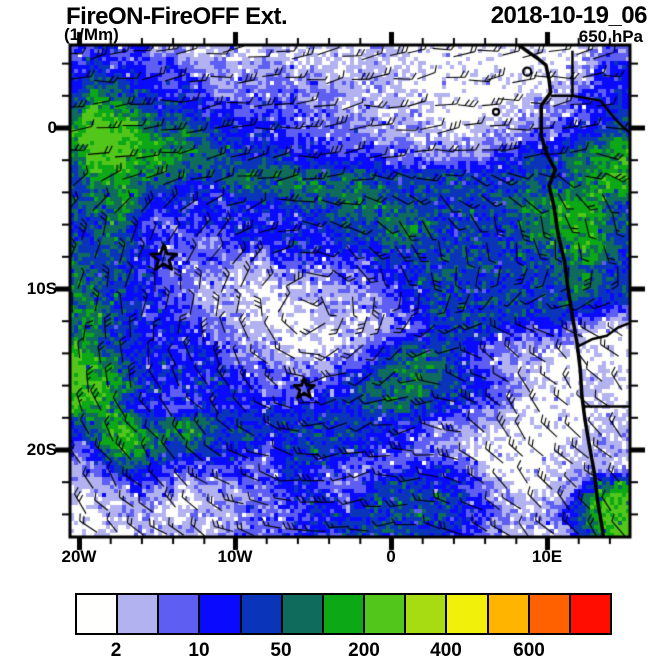  I want to click on y-tick-label-10s: 10S, so click(41, 288).